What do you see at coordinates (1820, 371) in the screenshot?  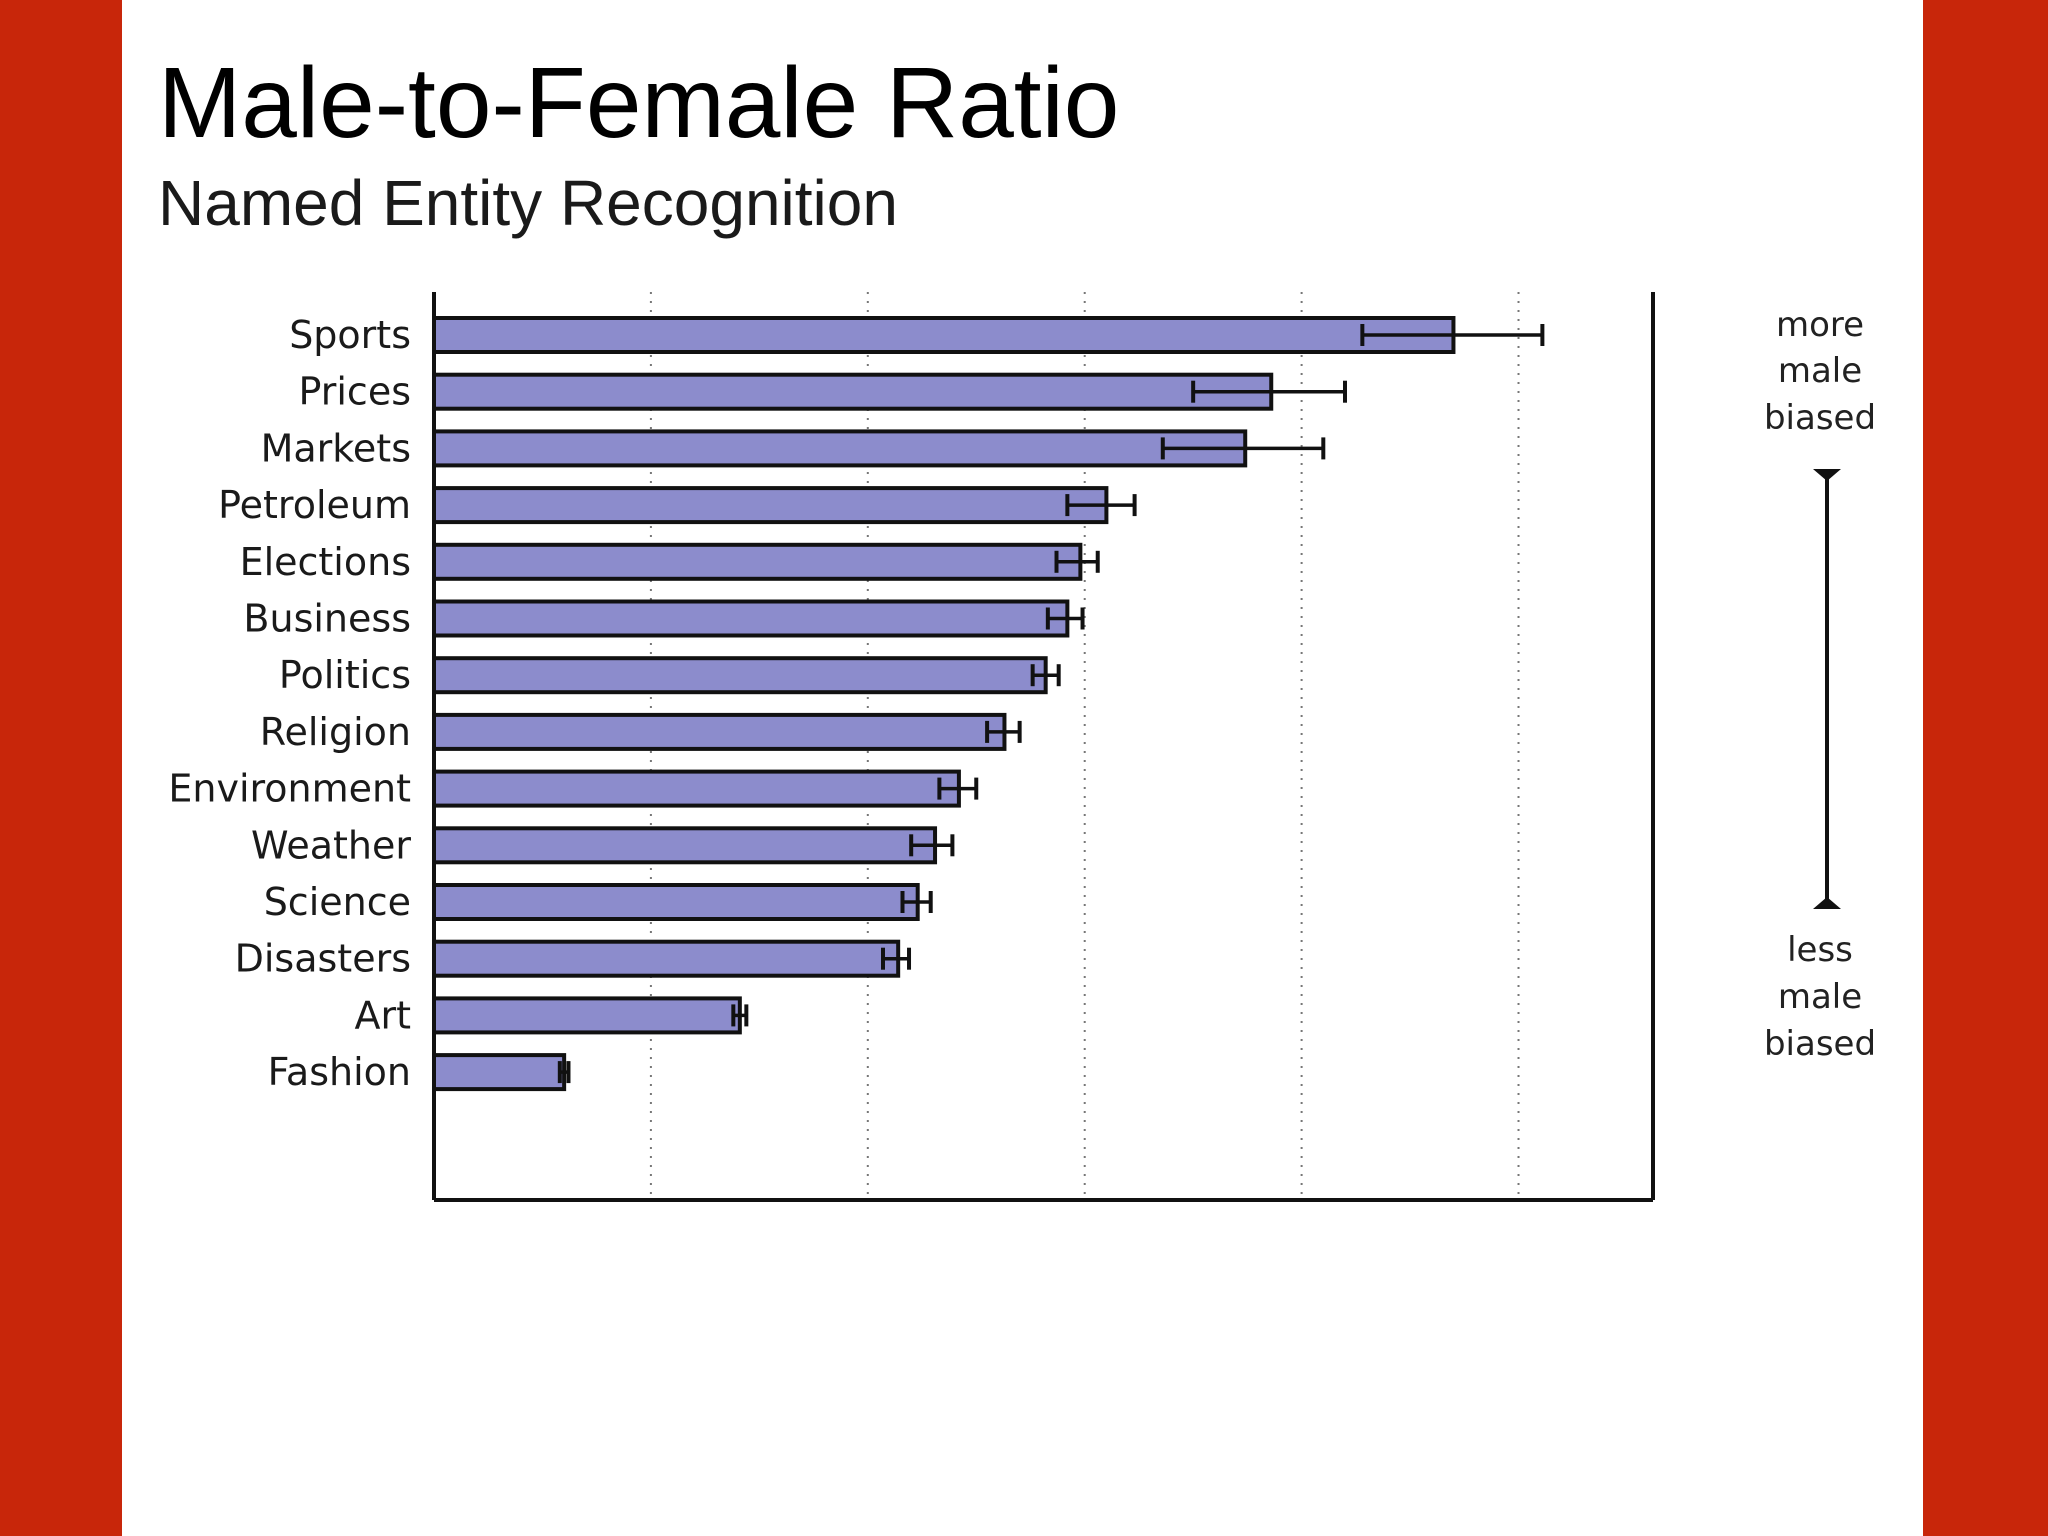 I see `annotation-male-top: male` at bounding box center [1820, 371].